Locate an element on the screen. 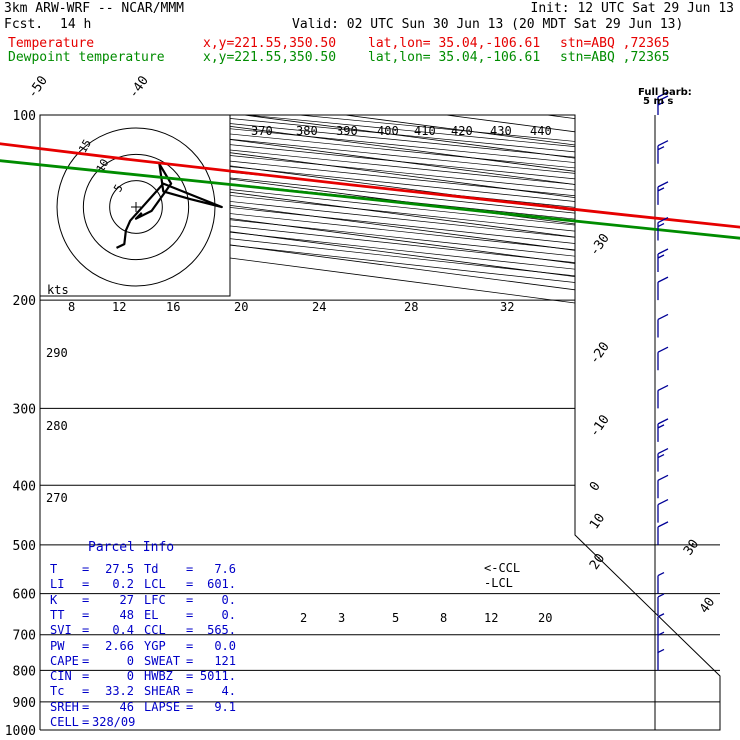 This screenshot has height=740, width=740. isotherm-label: 0 is located at coordinates (595, 486).